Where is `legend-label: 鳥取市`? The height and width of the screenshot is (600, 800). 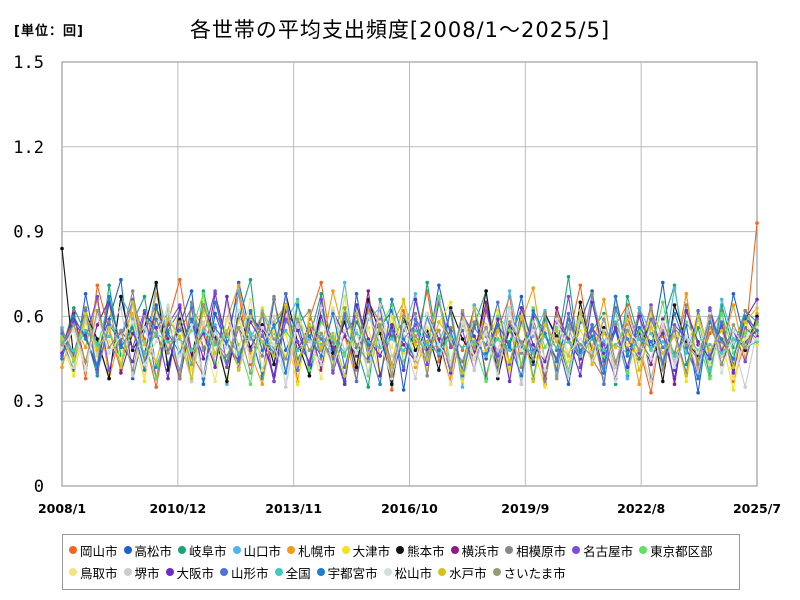 legend-label: 鳥取市 is located at coordinates (99, 573).